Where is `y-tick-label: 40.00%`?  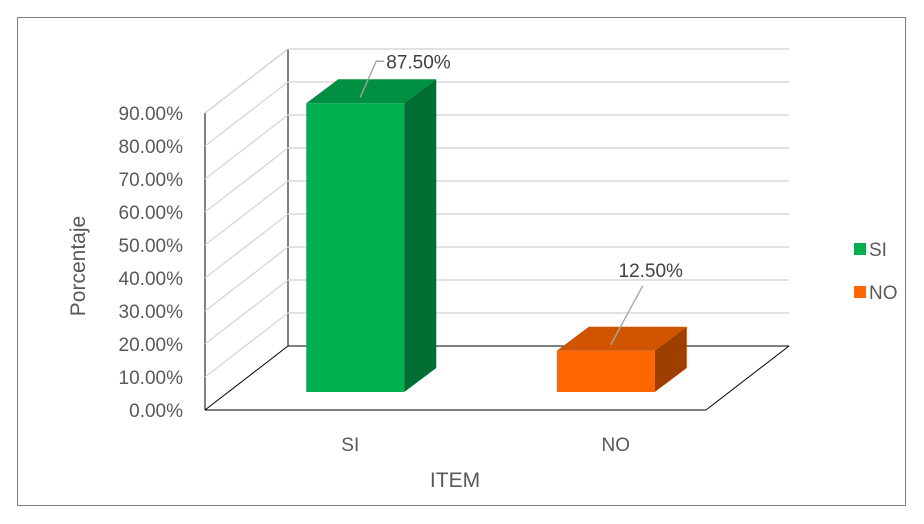
y-tick-label: 40.00% is located at coordinates (151, 279).